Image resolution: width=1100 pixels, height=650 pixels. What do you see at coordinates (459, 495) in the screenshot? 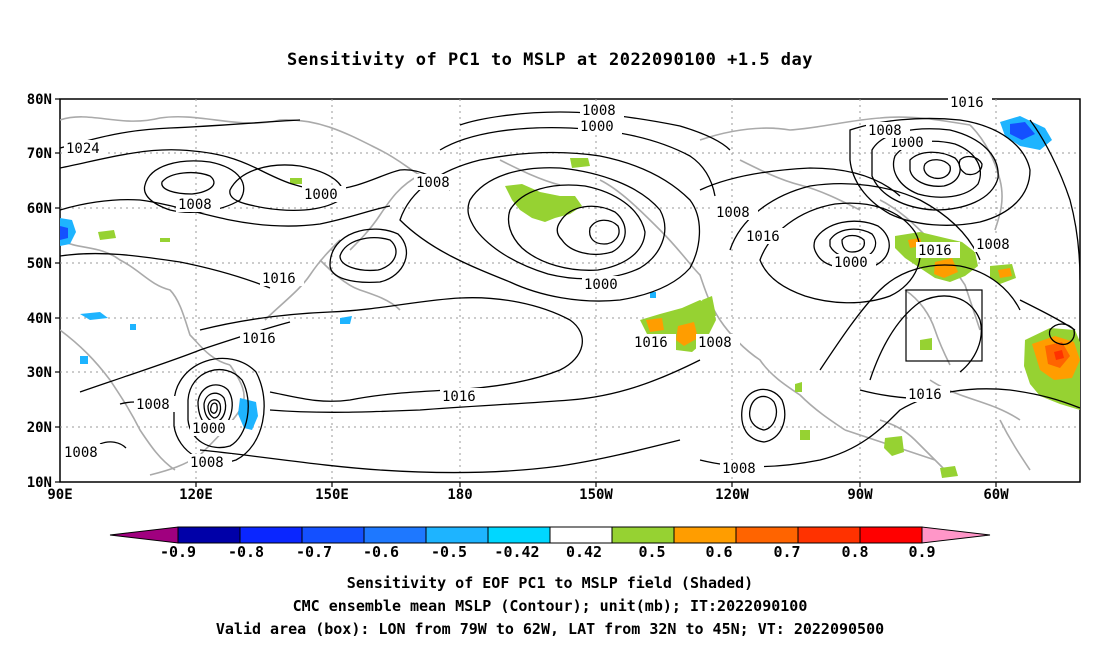
I see `lon-label: 180` at bounding box center [459, 495].